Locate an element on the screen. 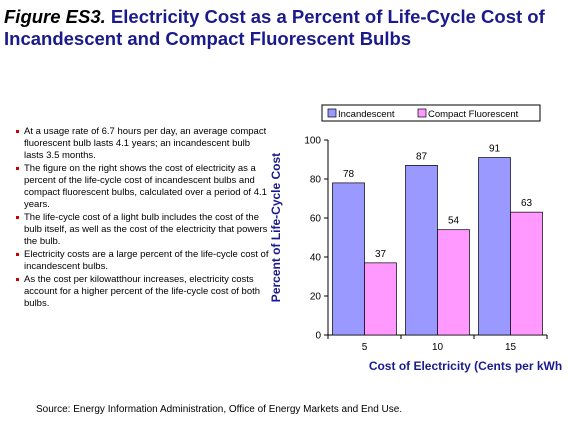  x-axis-label: Cost of Electricity (Cents per kWh) is located at coordinates (465, 366).